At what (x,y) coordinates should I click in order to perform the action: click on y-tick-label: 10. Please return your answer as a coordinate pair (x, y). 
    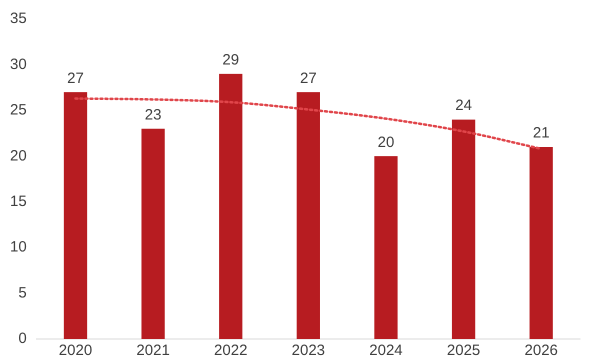
    Looking at the image, I should click on (18, 247).